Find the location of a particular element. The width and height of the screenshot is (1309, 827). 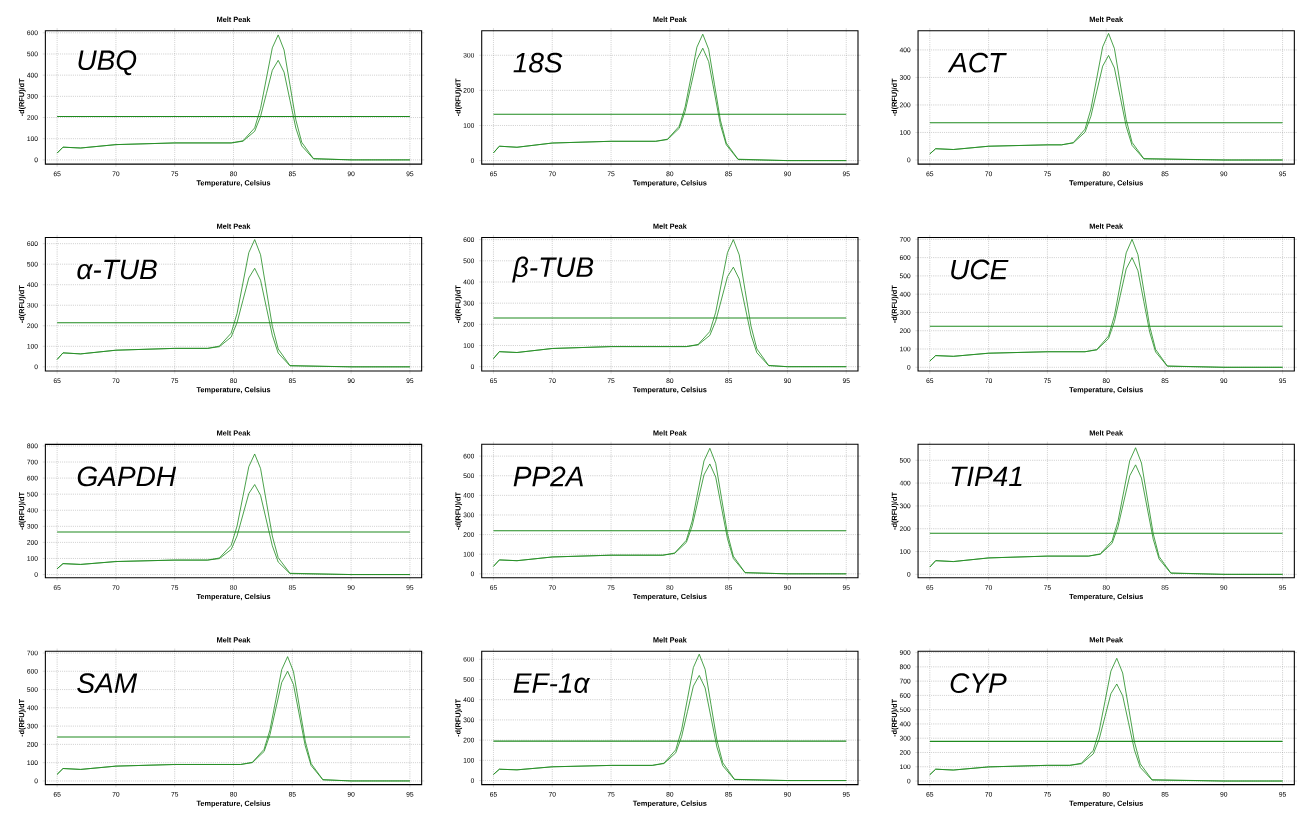

annotation: EF-1α is located at coordinates (552, 683).